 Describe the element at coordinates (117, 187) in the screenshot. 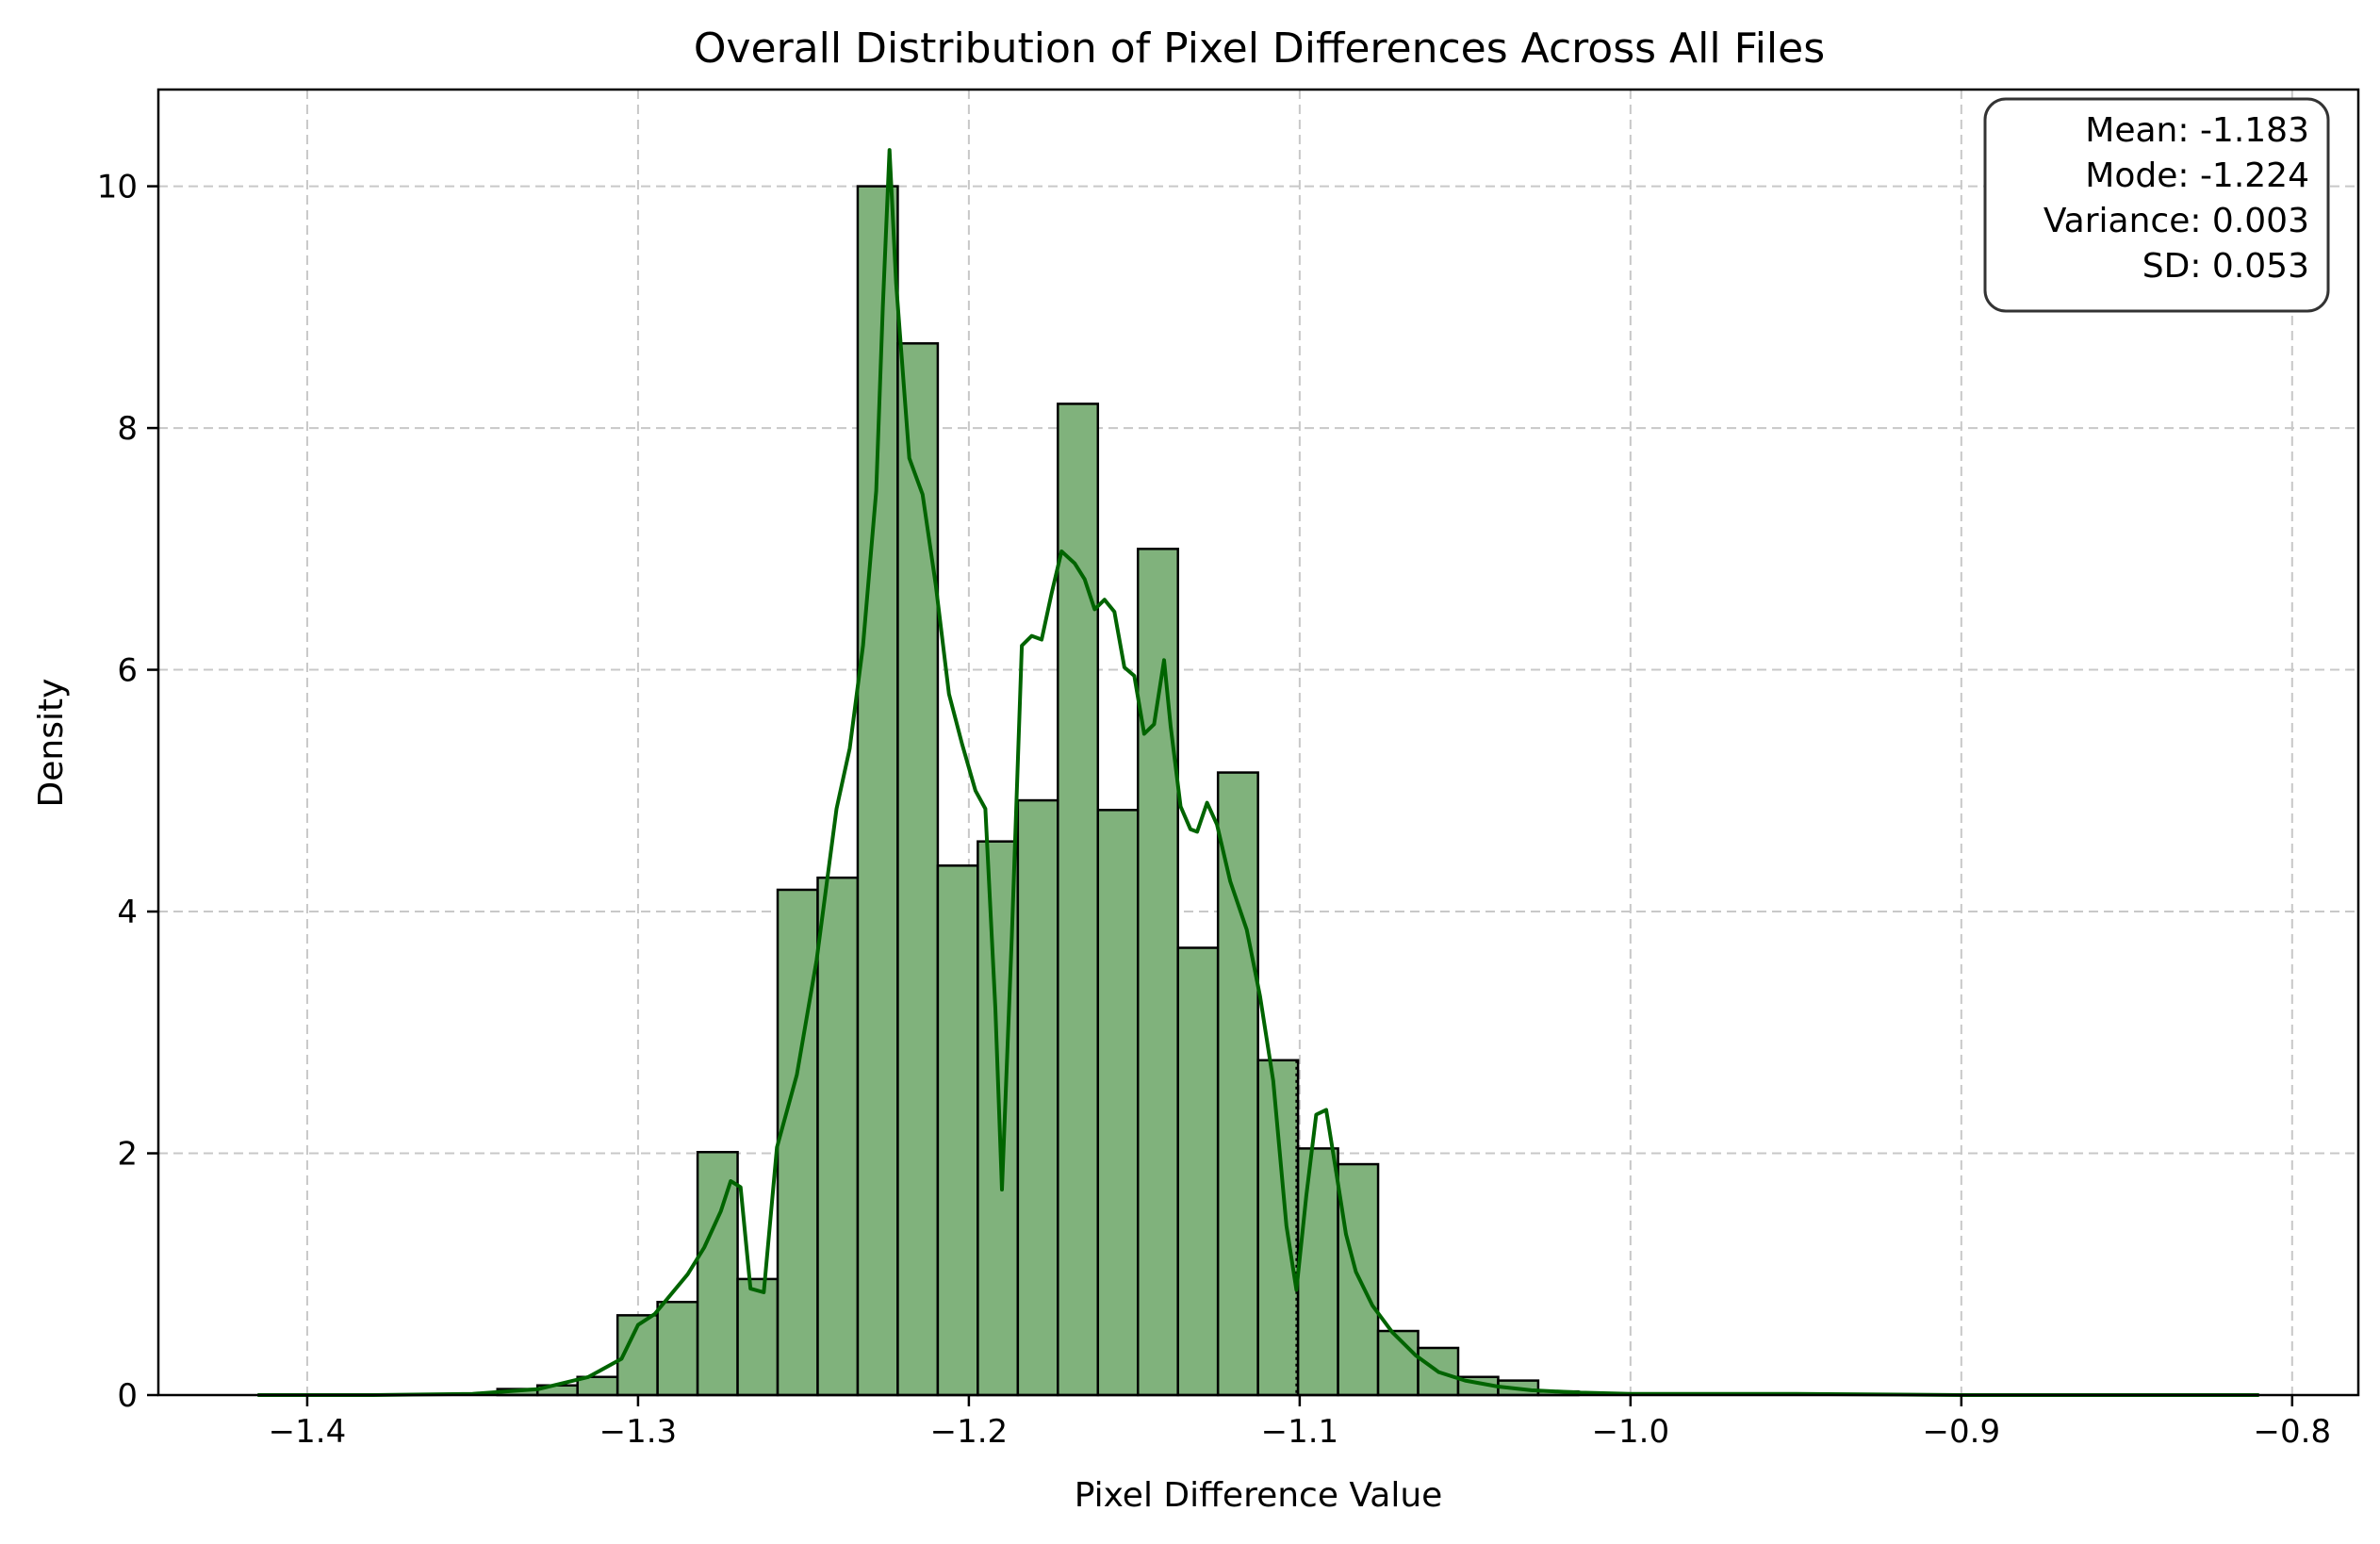

I see `y-tick-label-5: 10` at that location.